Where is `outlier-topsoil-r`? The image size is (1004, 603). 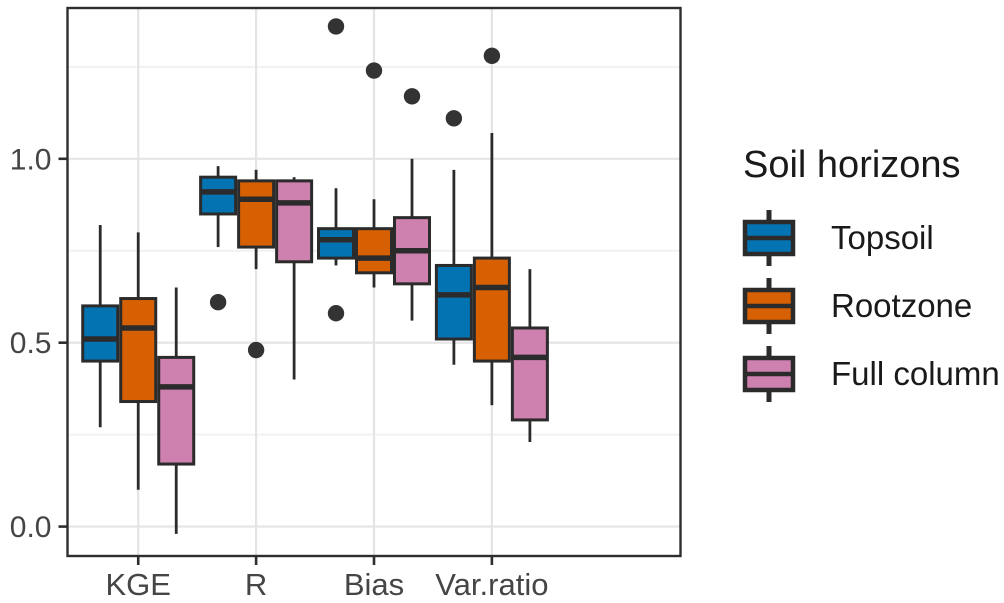 outlier-topsoil-r is located at coordinates (218, 302).